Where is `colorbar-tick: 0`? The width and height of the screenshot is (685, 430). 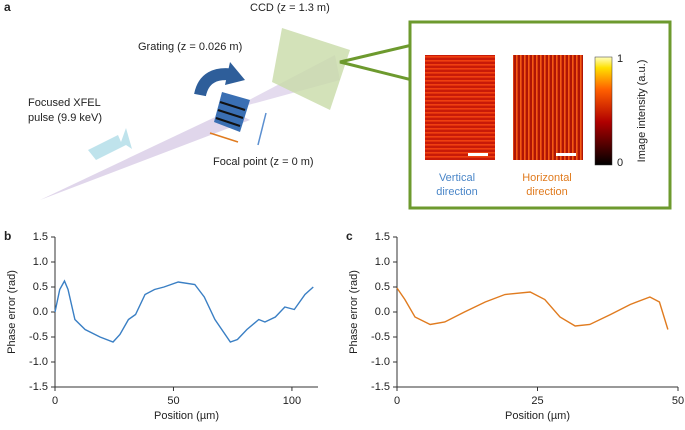
colorbar-tick: 0 is located at coordinates (620, 163).